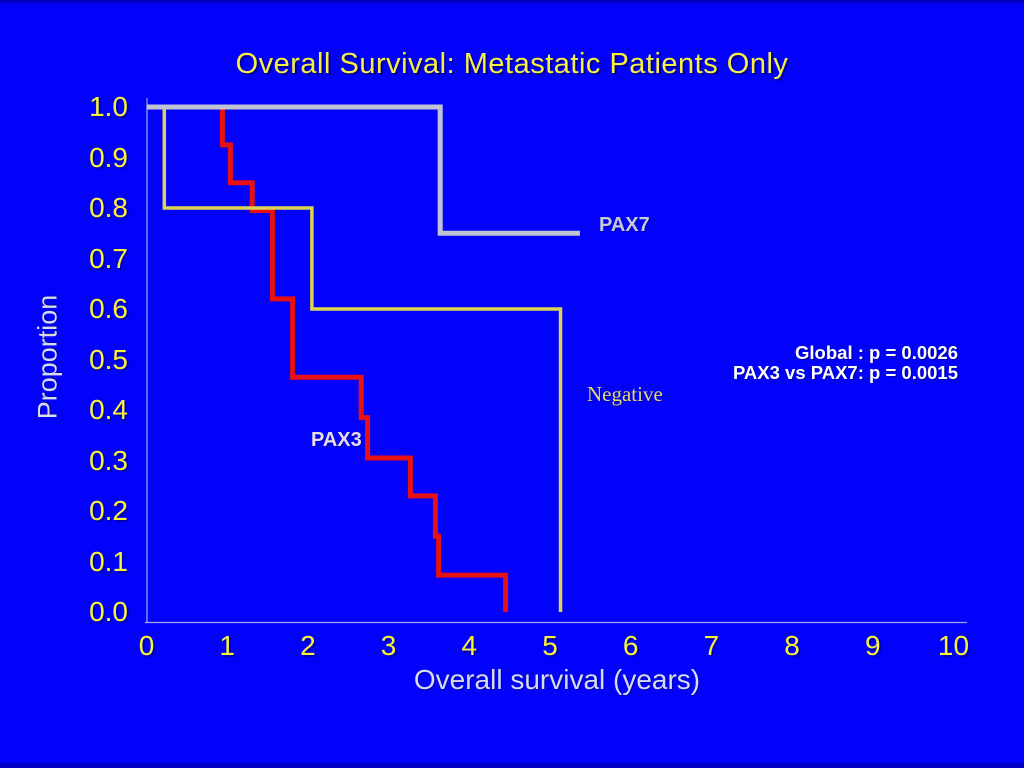 Image resolution: width=1024 pixels, height=768 pixels. What do you see at coordinates (108, 308) in the screenshot?
I see `y-tick-label: 0.6` at bounding box center [108, 308].